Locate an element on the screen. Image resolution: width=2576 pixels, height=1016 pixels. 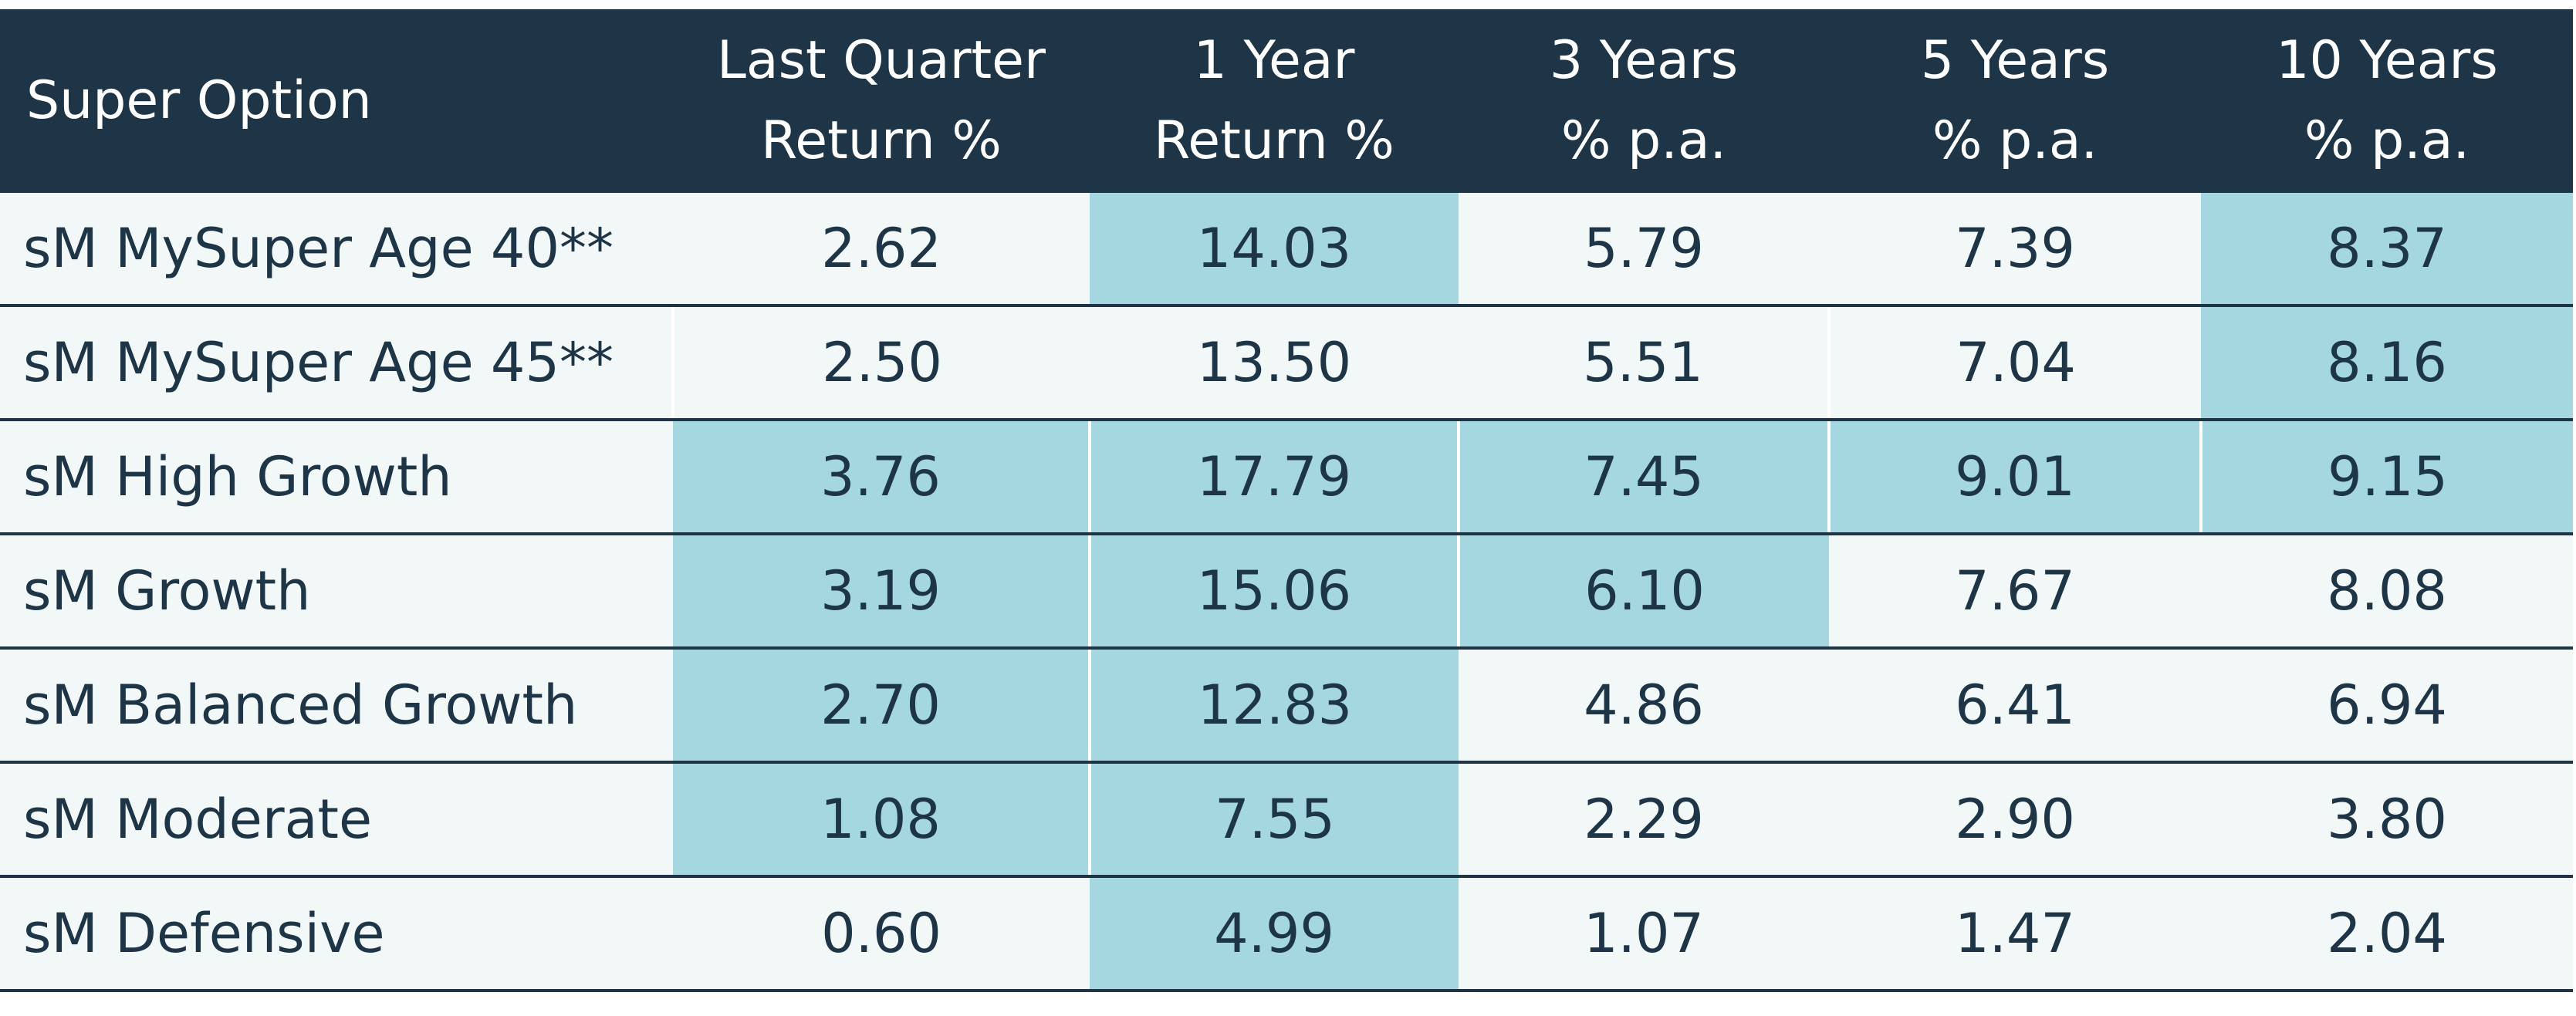
return-value-cell: 2.50 is located at coordinates (880, 363).